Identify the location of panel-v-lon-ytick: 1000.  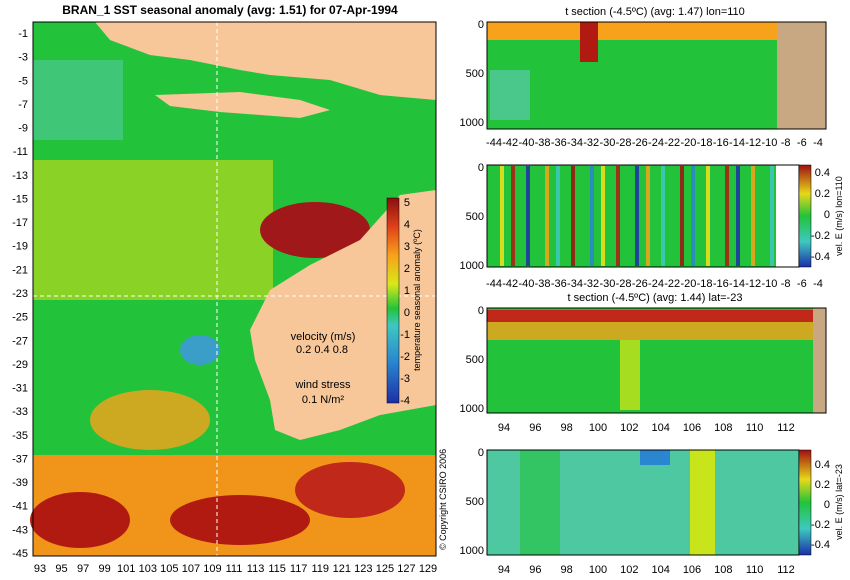
(472, 266).